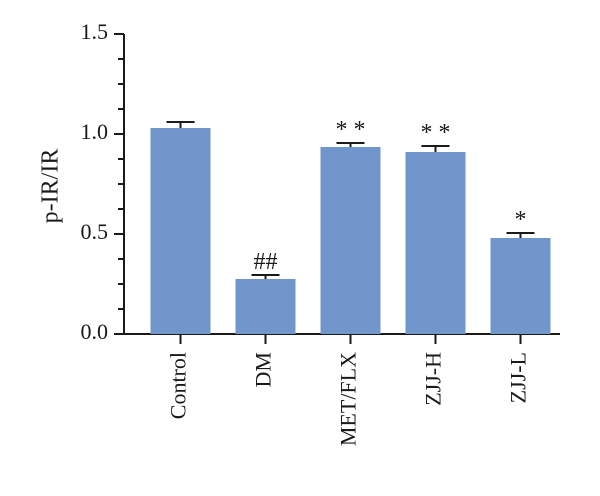  What do you see at coordinates (266, 262) in the screenshot?
I see `significance-label: ##` at bounding box center [266, 262].